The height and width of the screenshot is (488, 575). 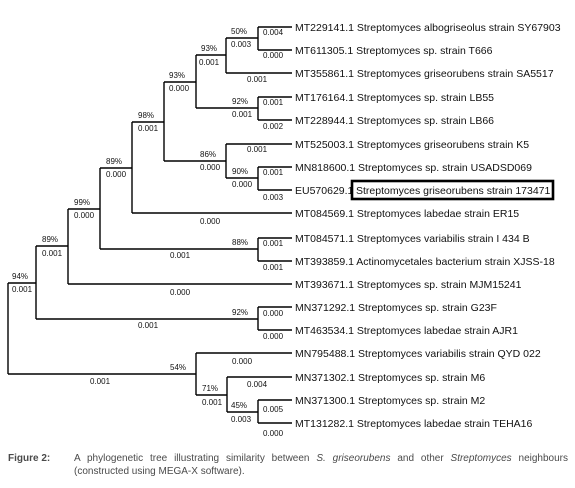 I want to click on highlighted-tip-label: Streptomyces griseorubens strain 173471, so click(x=453, y=191).